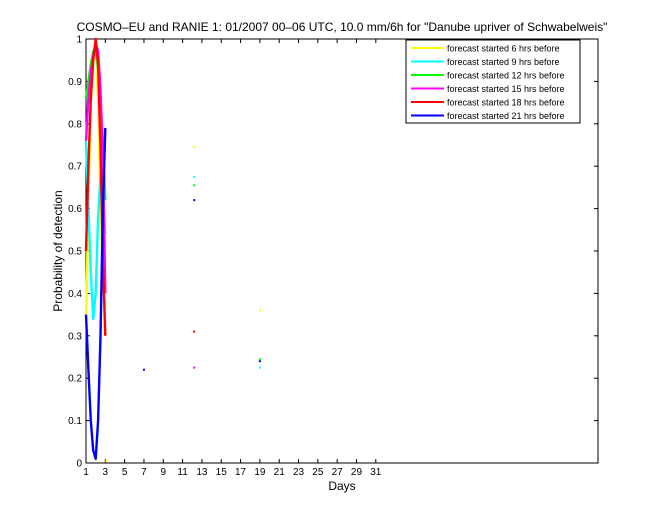 The image size is (660, 520). Describe the element at coordinates (125, 472) in the screenshot. I see `x-tick-label: 5` at that location.